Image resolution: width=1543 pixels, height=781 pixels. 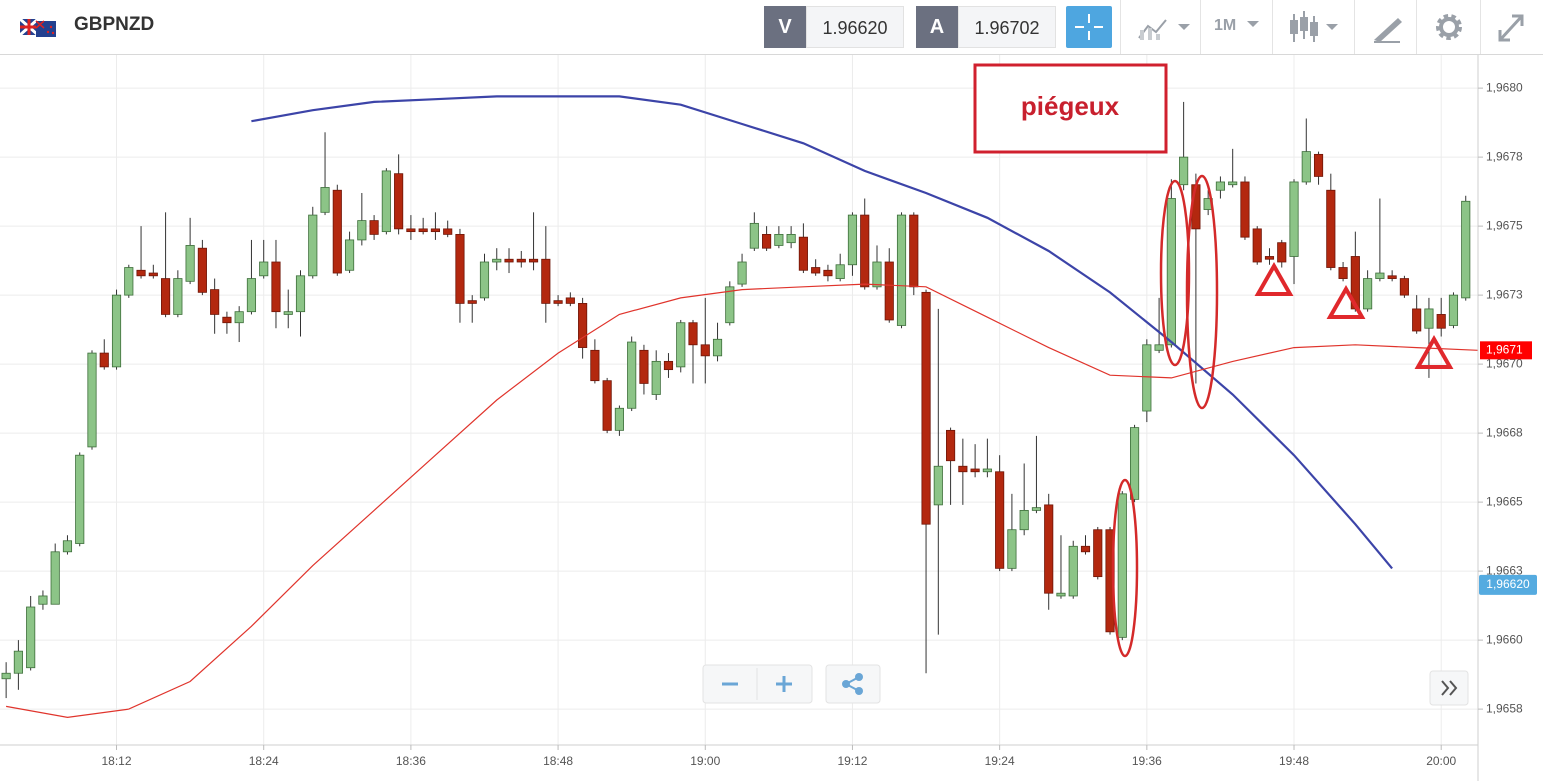 I want to click on y-tick-label: 1,9663, so click(x=1504, y=570).